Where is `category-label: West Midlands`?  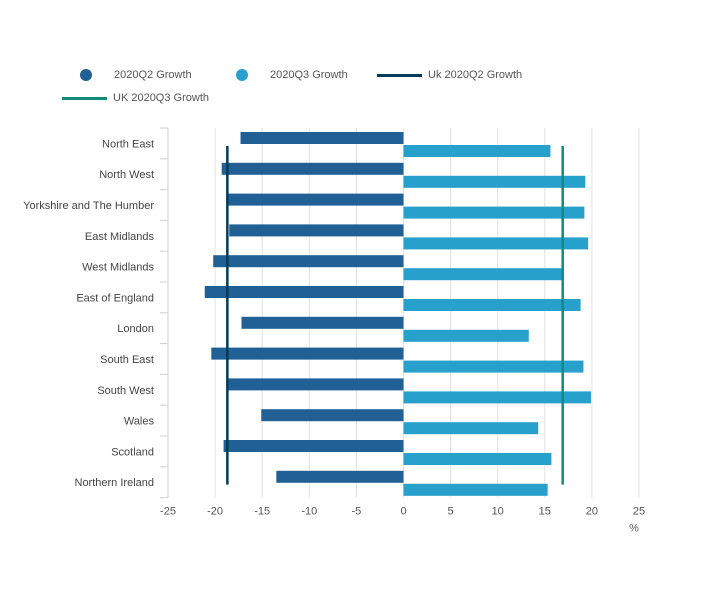 category-label: West Midlands is located at coordinates (118, 268).